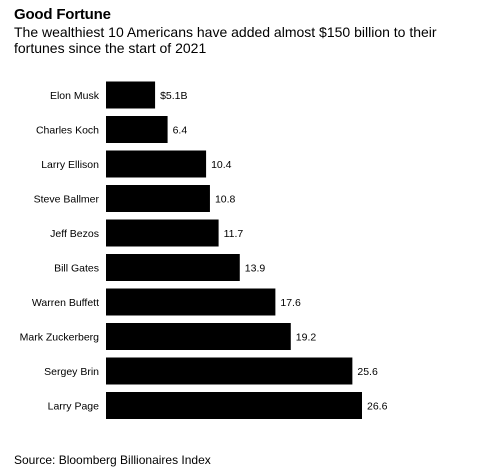  Describe the element at coordinates (60, 338) in the screenshot. I see `category-label-mark-zuckerberg: Mark Zuckerberg` at that location.